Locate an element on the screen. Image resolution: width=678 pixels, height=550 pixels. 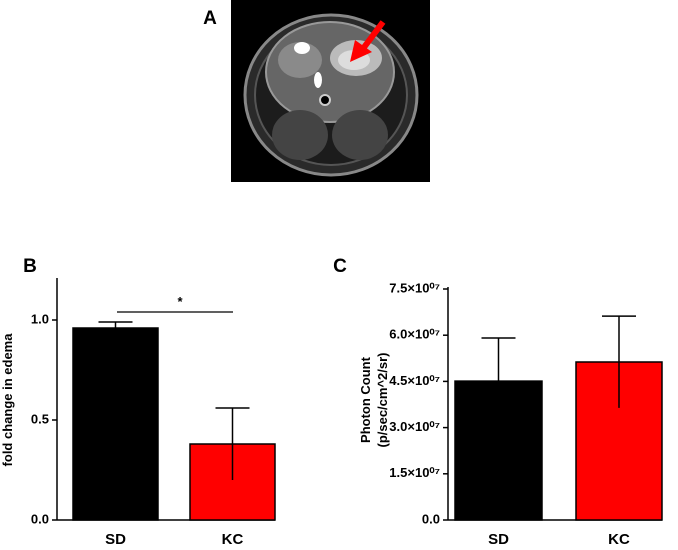
y-tick-label: 7.5×10⁰⁷ is located at coordinates (414, 287).